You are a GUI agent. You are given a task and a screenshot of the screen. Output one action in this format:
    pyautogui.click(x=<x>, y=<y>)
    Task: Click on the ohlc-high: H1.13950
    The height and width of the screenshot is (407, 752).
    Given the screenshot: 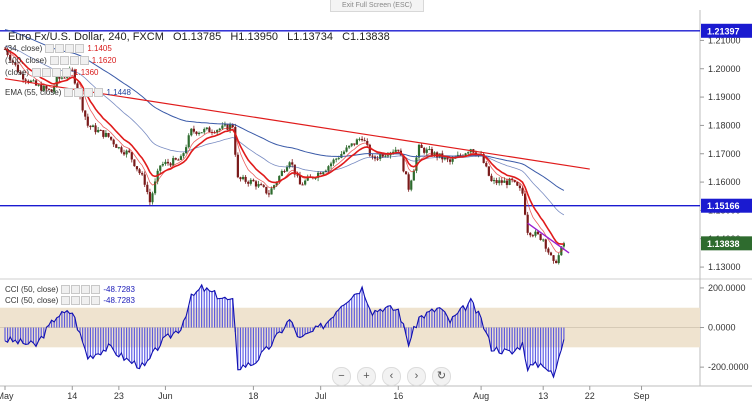 What is the action you would take?
    pyautogui.click(x=254, y=37)
    